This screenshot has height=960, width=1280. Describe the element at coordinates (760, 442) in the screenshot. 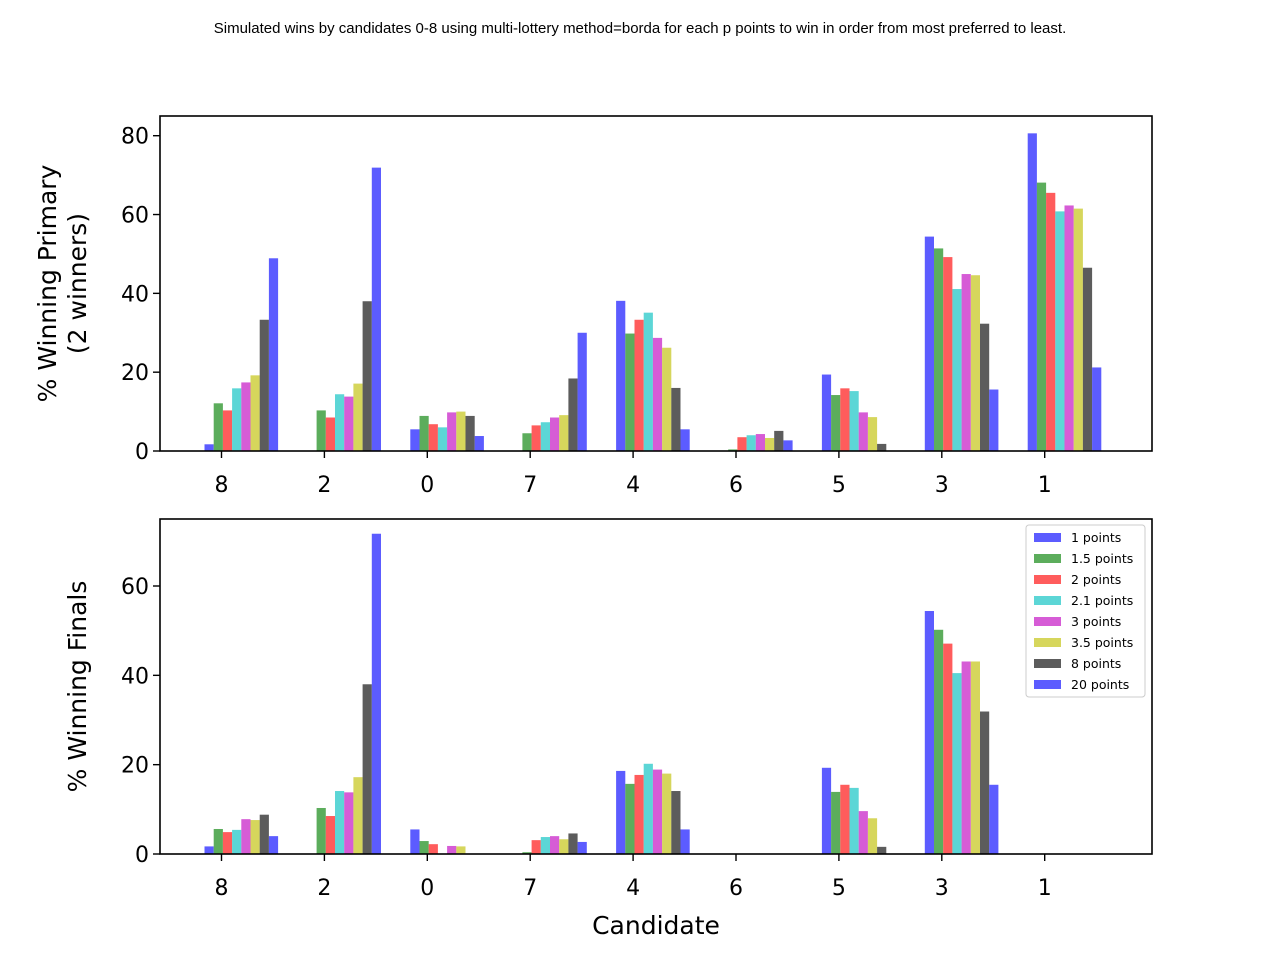

I see `bar-6-s5` at that location.